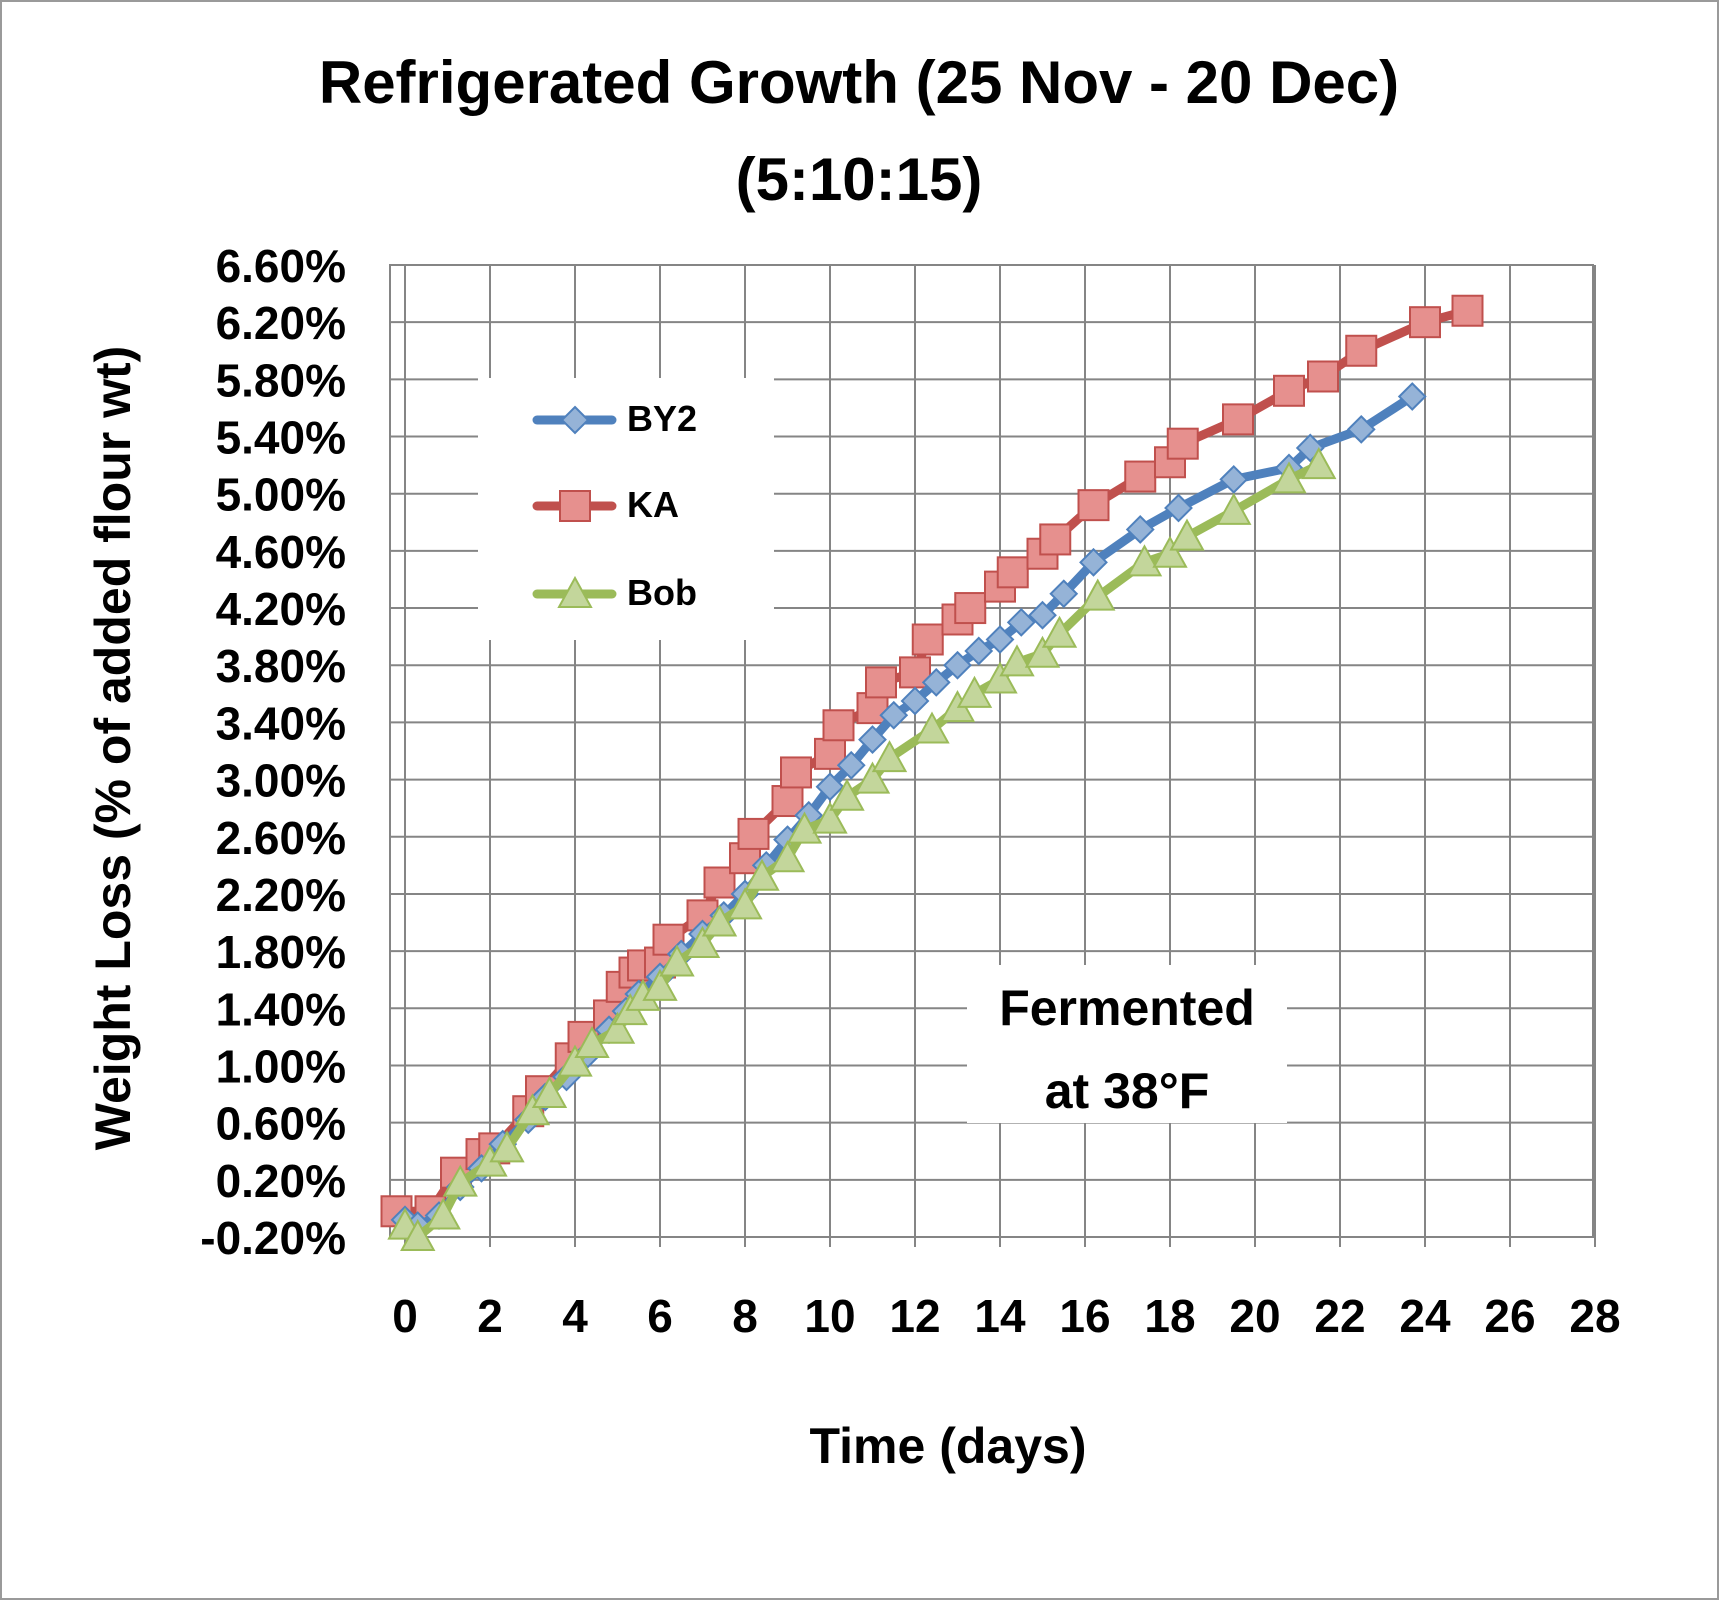 Image resolution: width=1719 pixels, height=1600 pixels. What do you see at coordinates (1254, 1316) in the screenshot?
I see `x-tick-label-10: 20` at bounding box center [1254, 1316].